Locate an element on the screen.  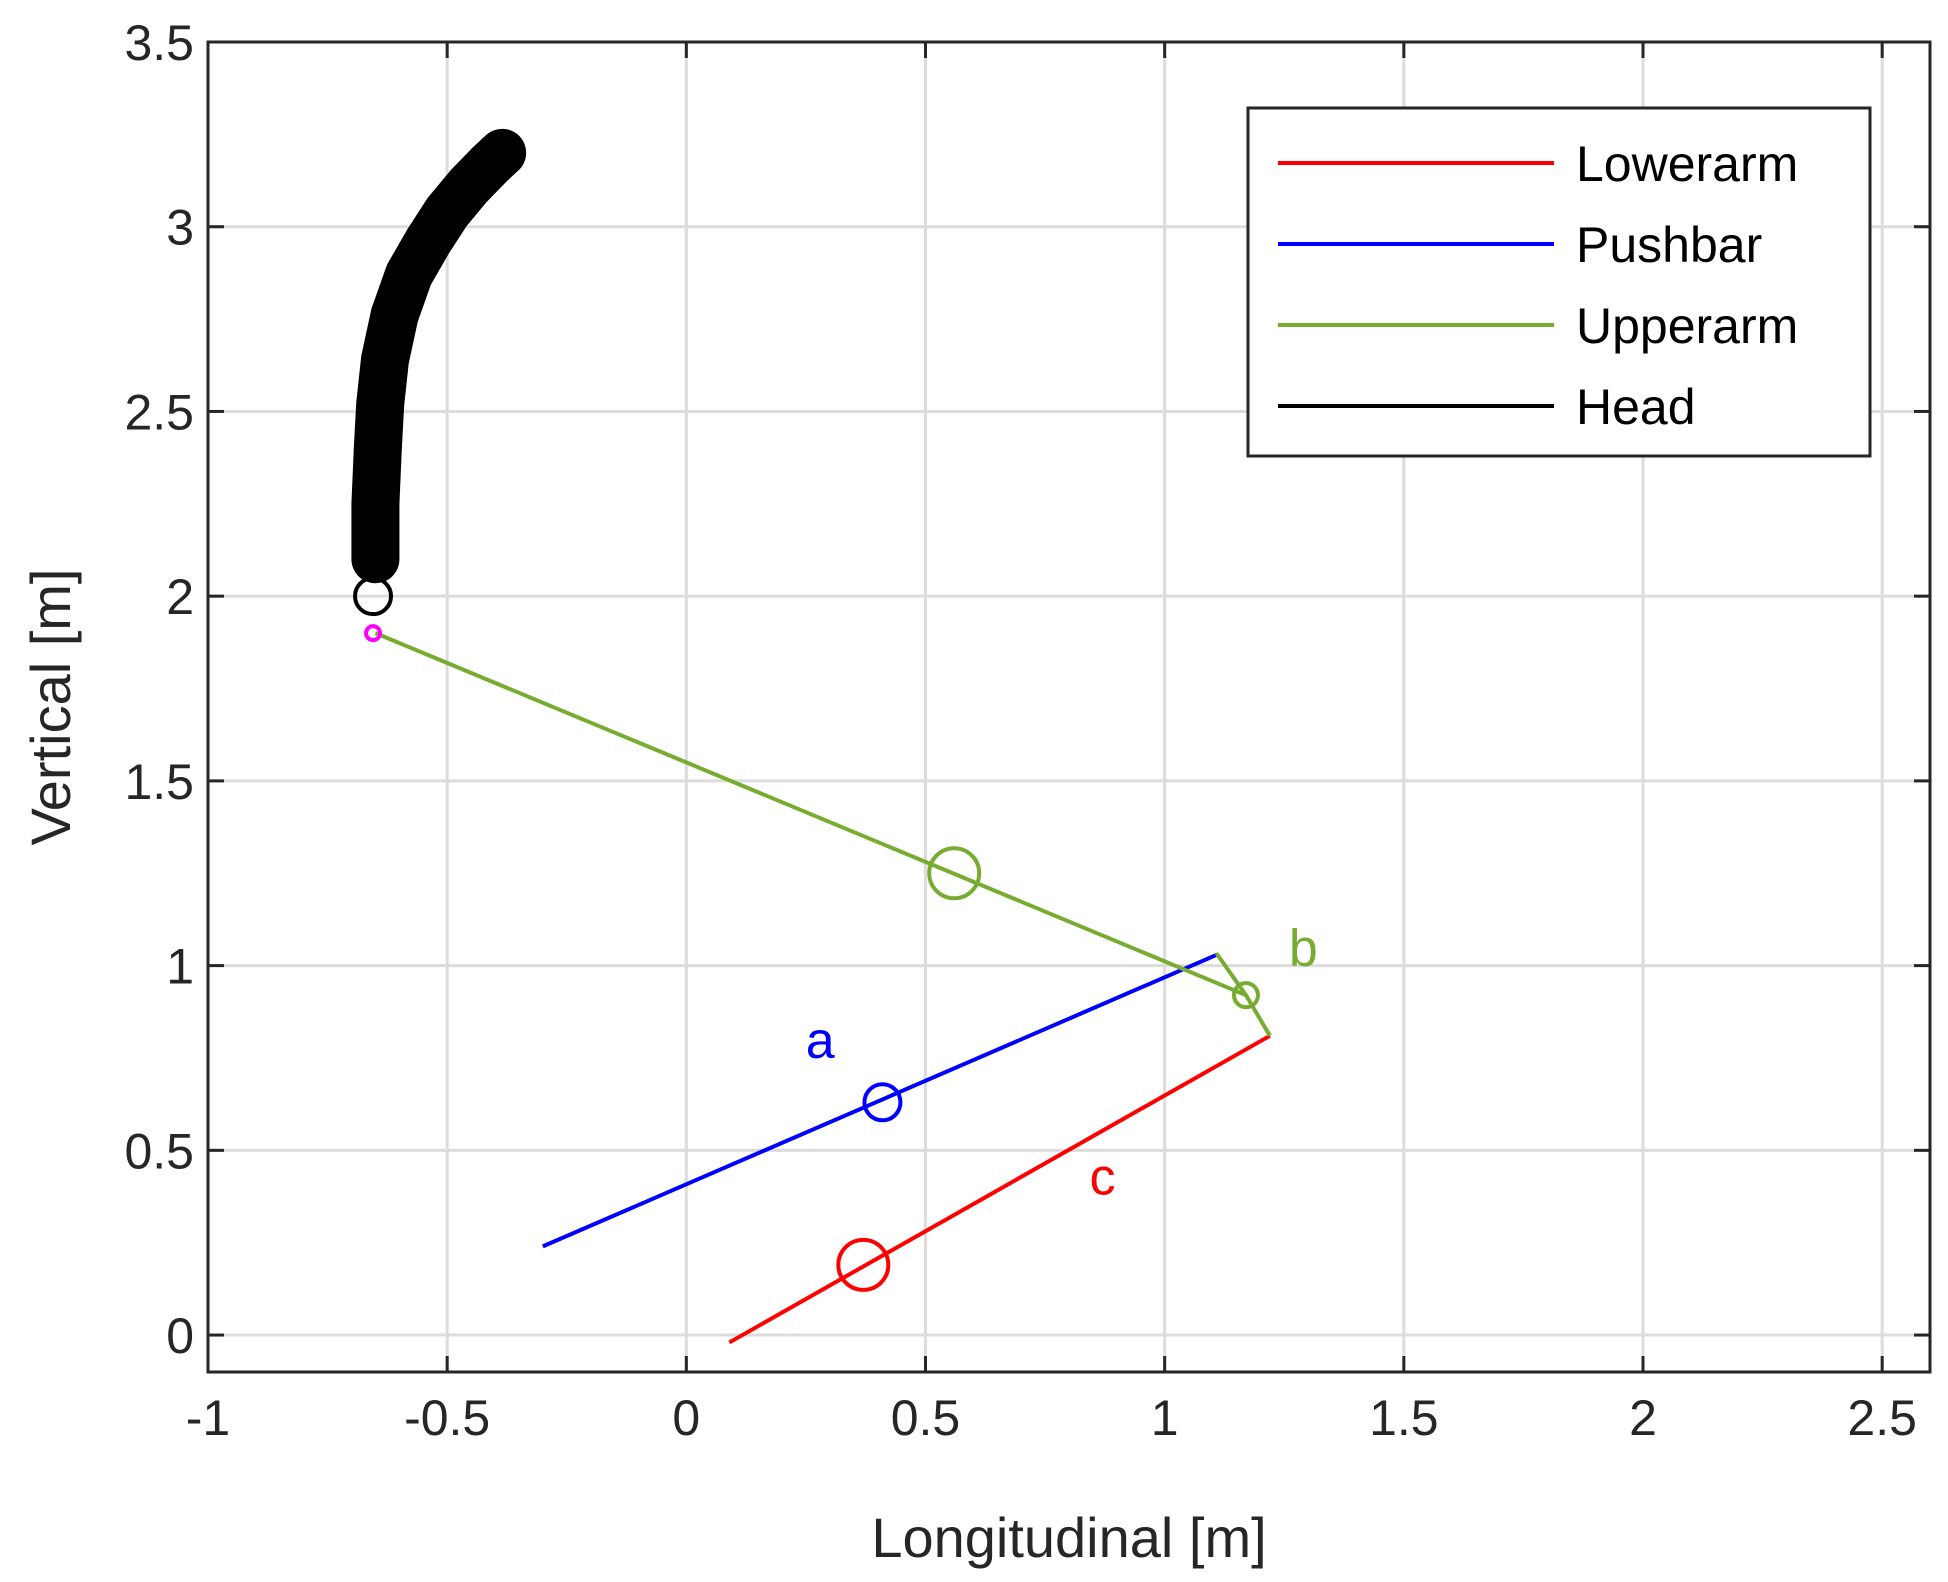
legend-label-upperarm: Upperarm is located at coordinates (1687, 326).